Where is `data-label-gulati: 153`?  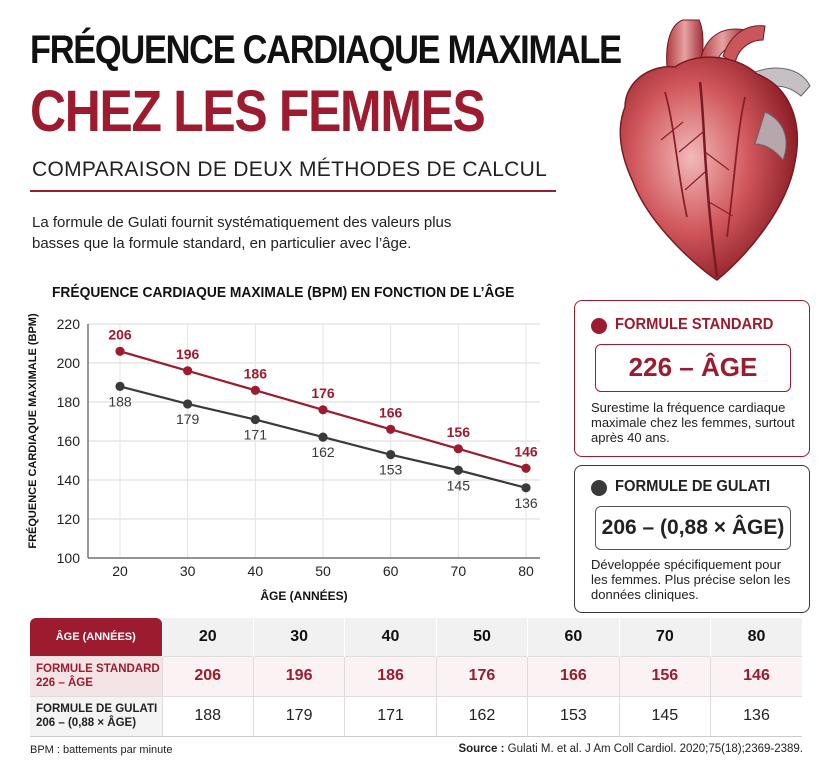
data-label-gulati: 153 is located at coordinates (391, 470).